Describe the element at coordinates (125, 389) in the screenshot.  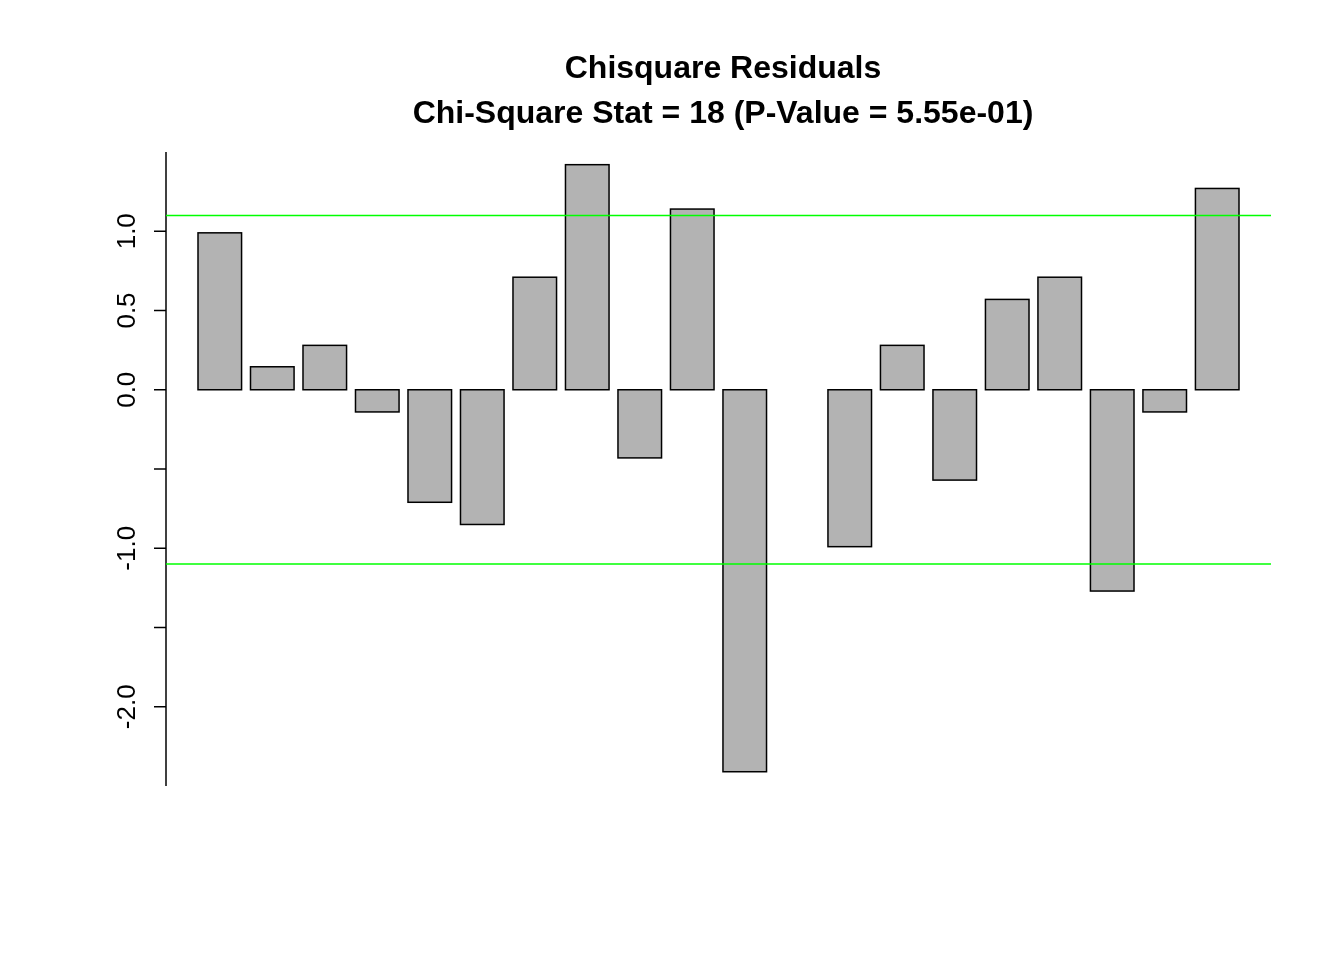
I see `y-tick-label: 0.0` at that location.